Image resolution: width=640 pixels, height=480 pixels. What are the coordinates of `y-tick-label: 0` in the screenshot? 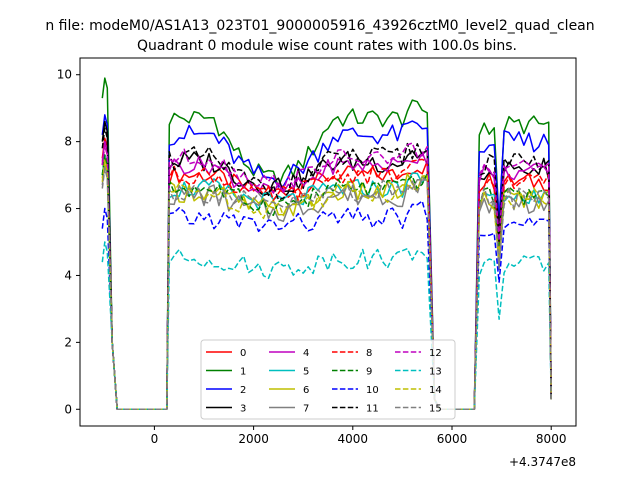 It's located at (68, 409).